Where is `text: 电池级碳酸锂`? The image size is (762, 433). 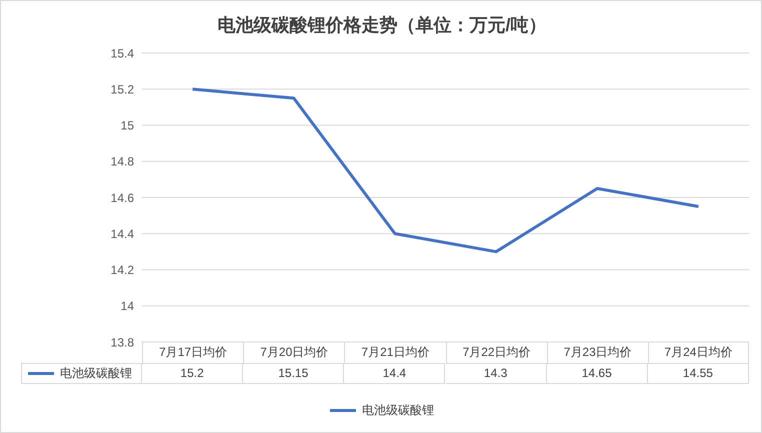
text: 电池级碳酸锂 is located at coordinates (398, 410).